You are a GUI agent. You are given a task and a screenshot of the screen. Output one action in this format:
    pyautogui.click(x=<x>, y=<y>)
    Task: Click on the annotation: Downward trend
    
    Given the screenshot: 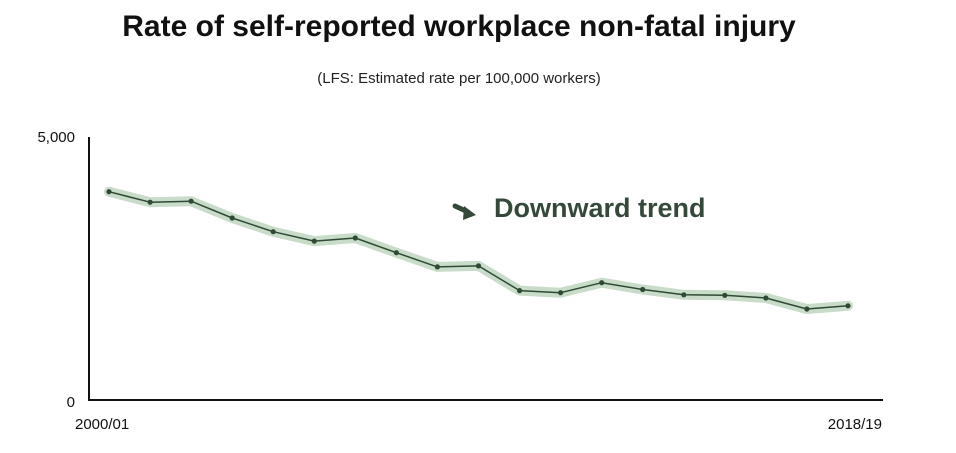 What is the action you would take?
    pyautogui.click(x=579, y=208)
    